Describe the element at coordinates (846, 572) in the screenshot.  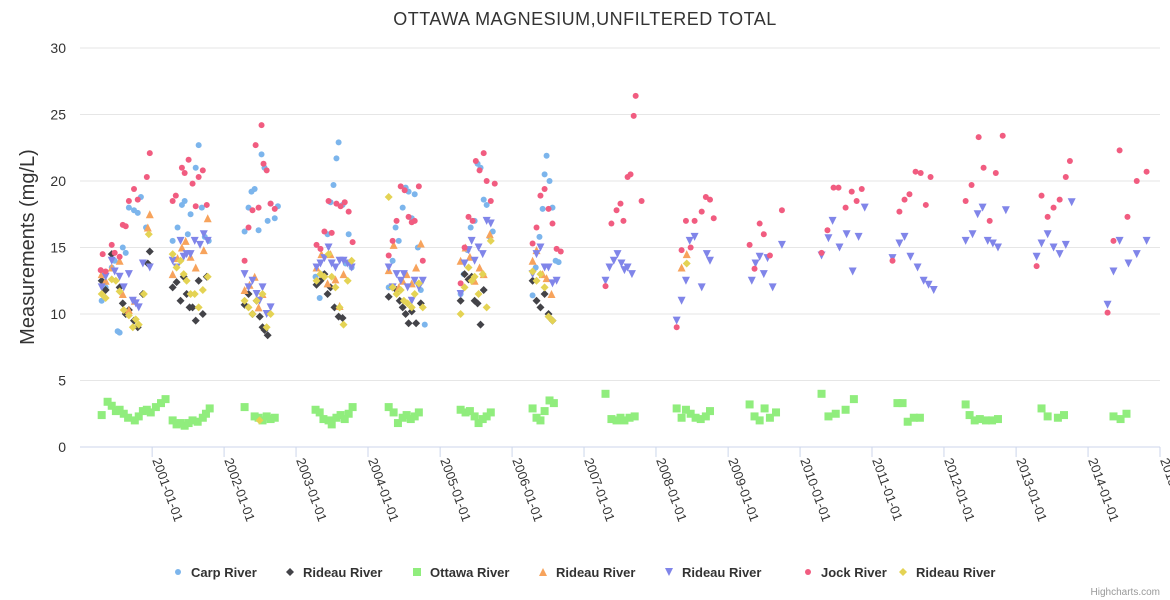
I see `legend-item: Jock River` at that location.